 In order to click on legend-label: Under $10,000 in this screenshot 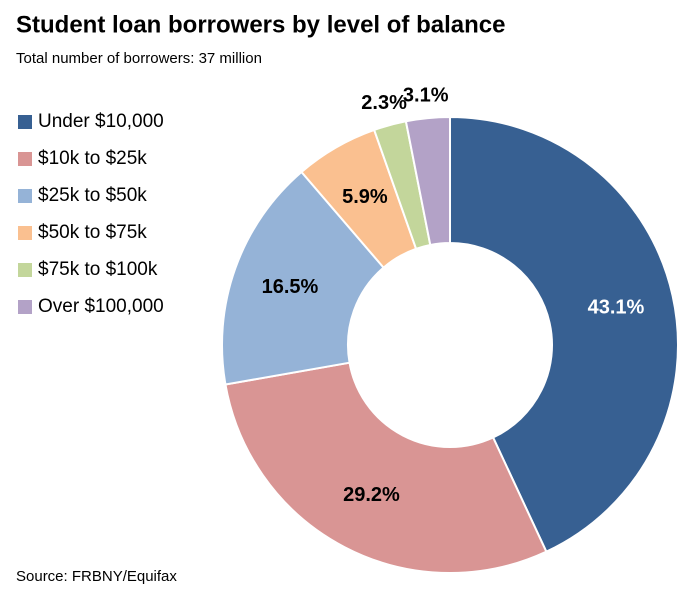, I will do `click(101, 121)`.